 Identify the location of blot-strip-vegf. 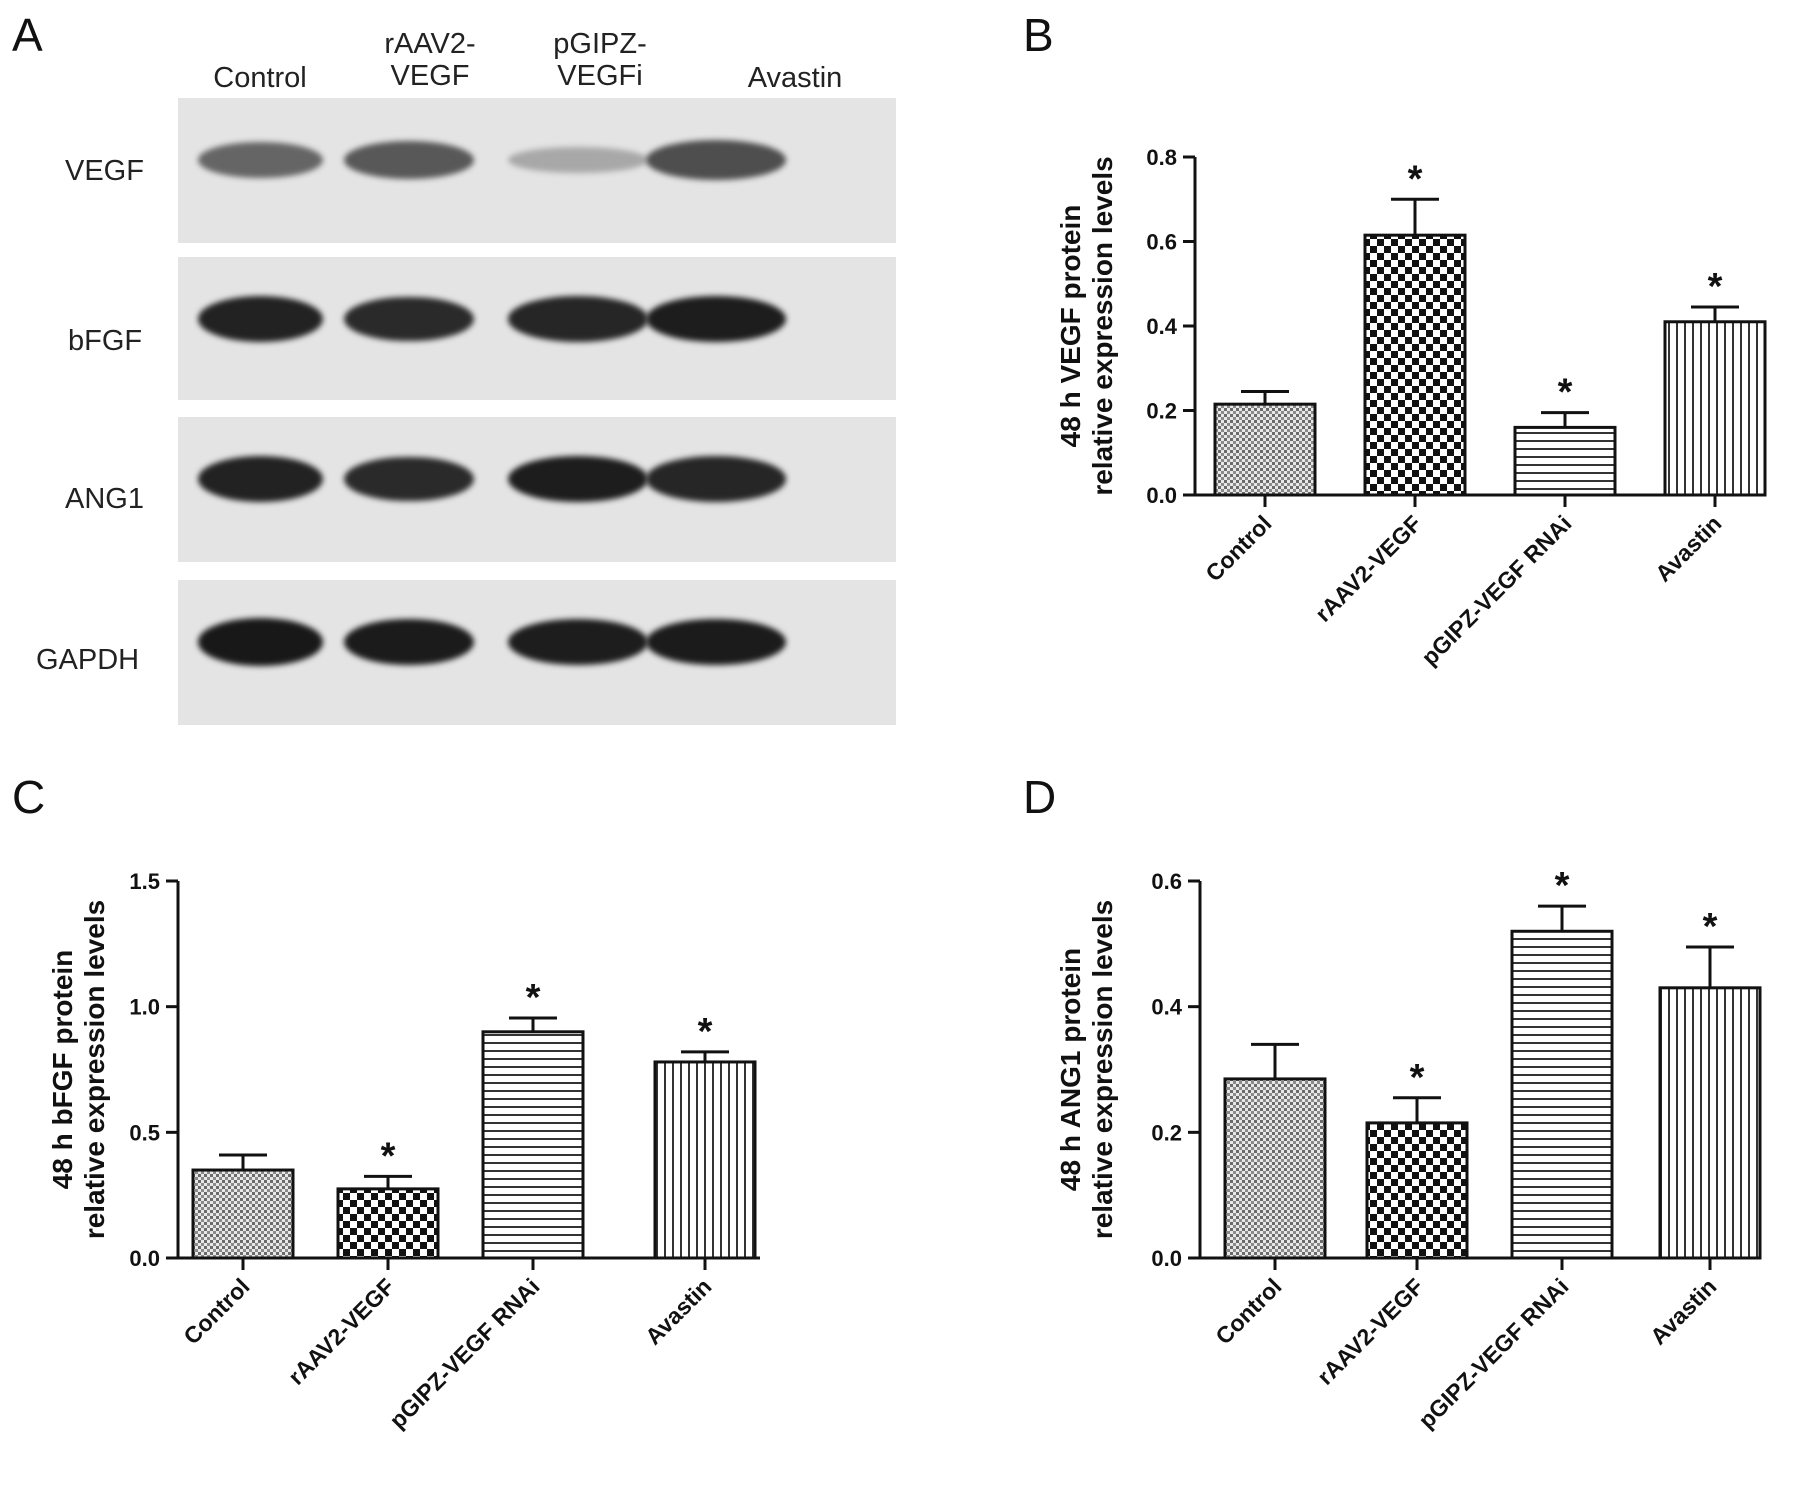
(537, 170).